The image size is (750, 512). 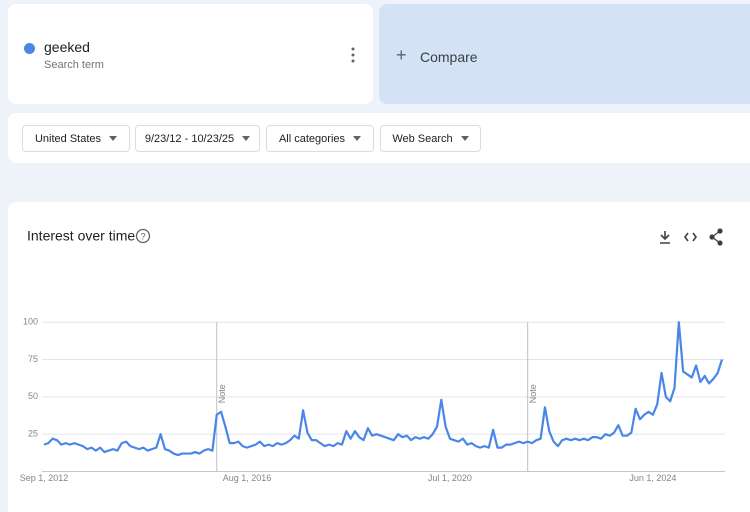 I want to click on filter-label: 9/23/12 - 10/23/25, so click(x=189, y=138).